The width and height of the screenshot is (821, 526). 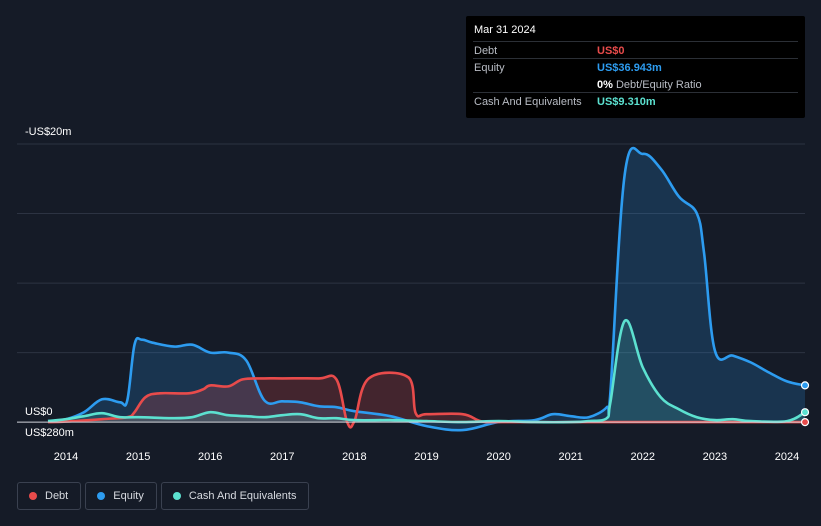 What do you see at coordinates (101, 496) in the screenshot?
I see `legend-dot-equity` at bounding box center [101, 496].